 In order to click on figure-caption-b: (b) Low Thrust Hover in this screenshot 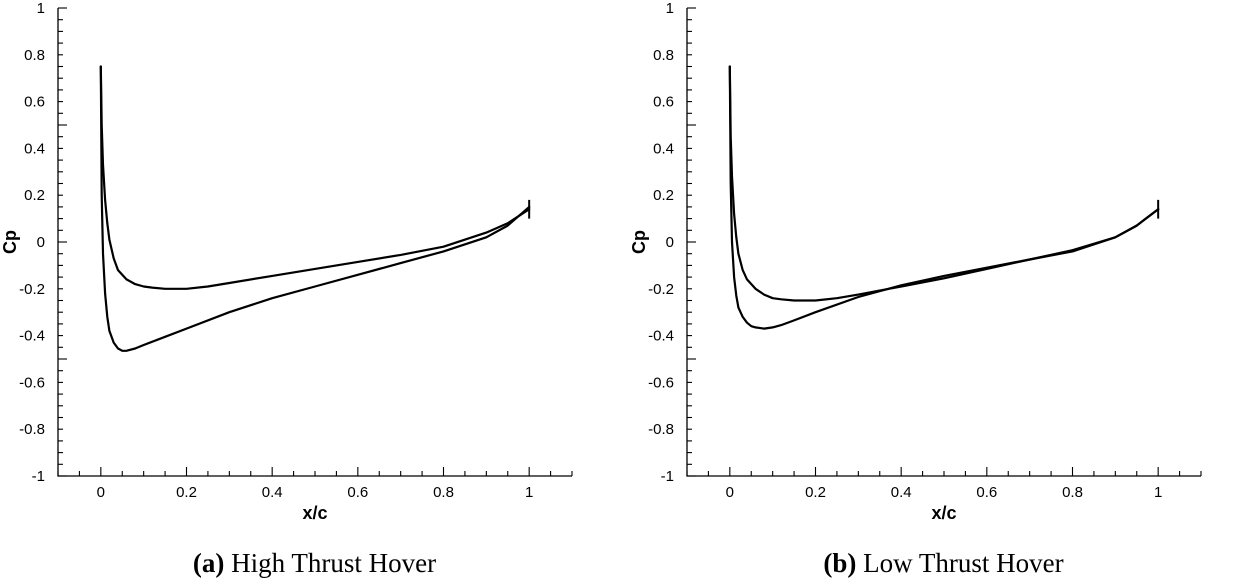, I will do `click(943, 563)`.